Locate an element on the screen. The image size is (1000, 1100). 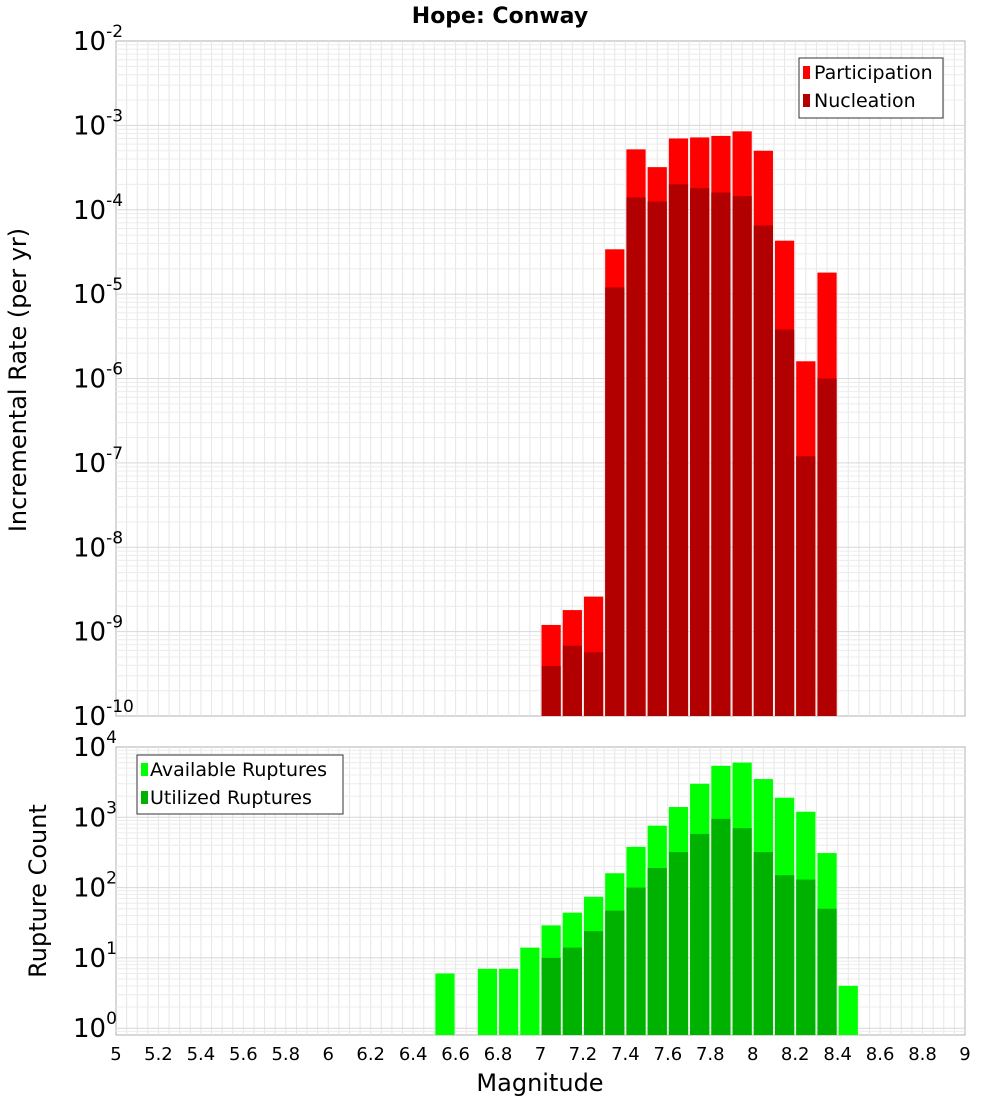
x-tick-label: 8.4 is located at coordinates (837, 1054).